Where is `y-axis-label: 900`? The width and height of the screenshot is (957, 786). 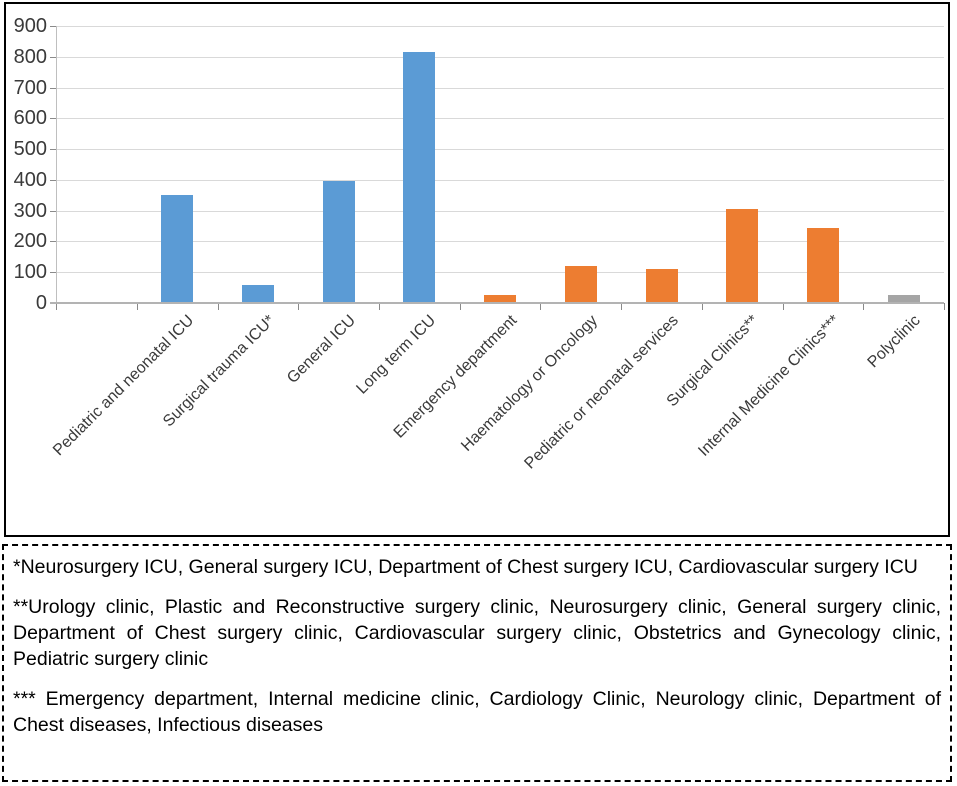 y-axis-label: 900 is located at coordinates (30, 26).